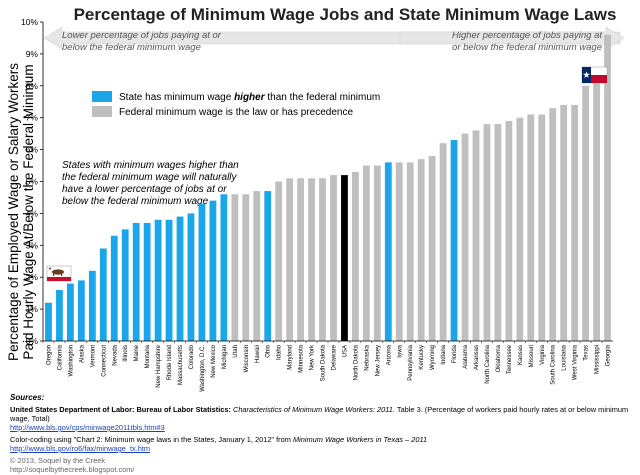  What do you see at coordinates (290, 259) in the screenshot?
I see `bar-maryland` at bounding box center [290, 259].